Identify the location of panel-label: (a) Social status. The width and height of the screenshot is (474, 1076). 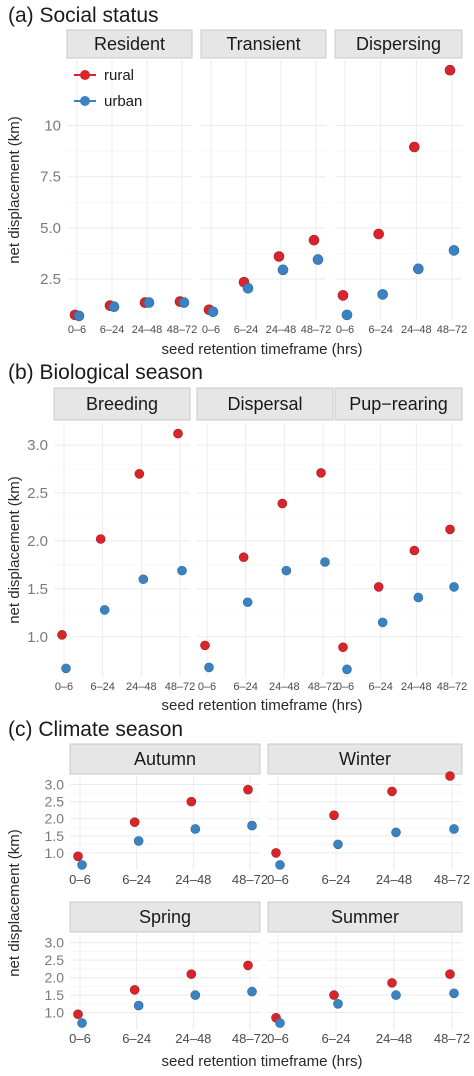
(83, 15).